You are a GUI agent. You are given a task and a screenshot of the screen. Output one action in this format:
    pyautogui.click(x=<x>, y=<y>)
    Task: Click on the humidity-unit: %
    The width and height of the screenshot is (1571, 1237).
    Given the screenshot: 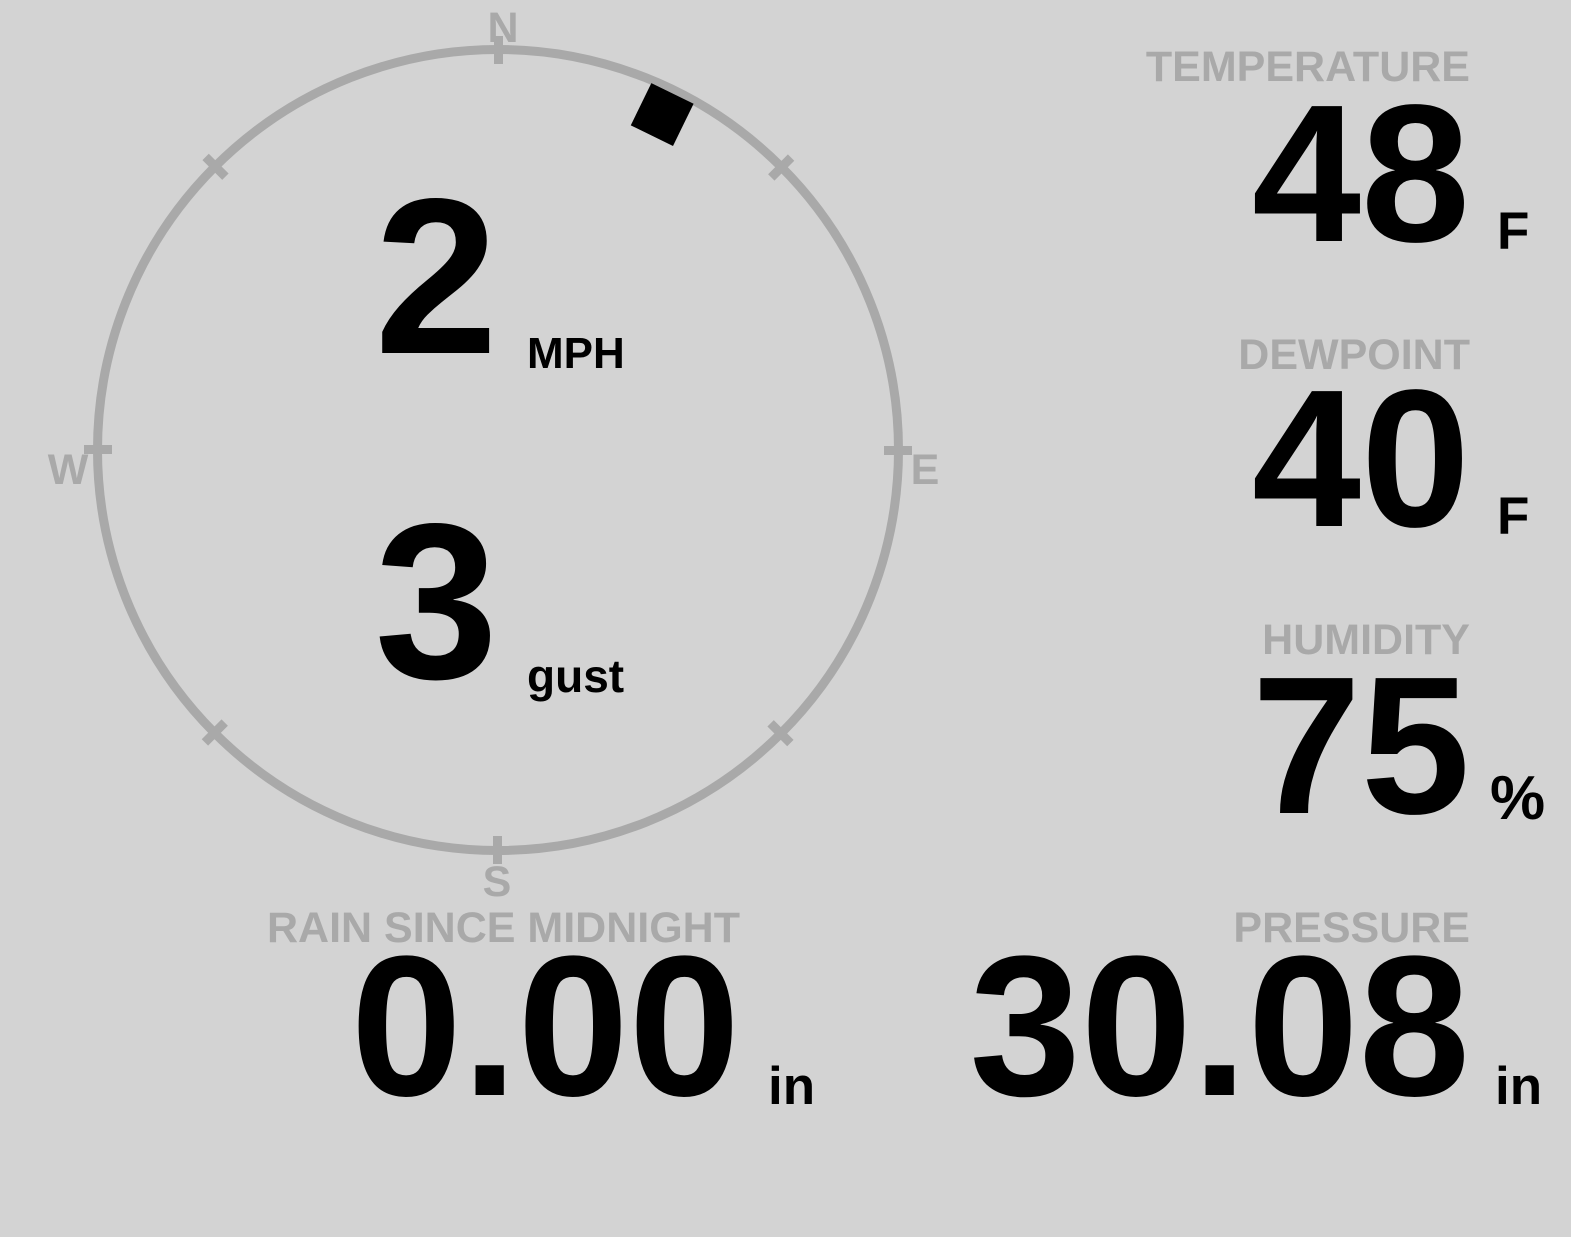 What is the action you would take?
    pyautogui.click(x=1518, y=798)
    